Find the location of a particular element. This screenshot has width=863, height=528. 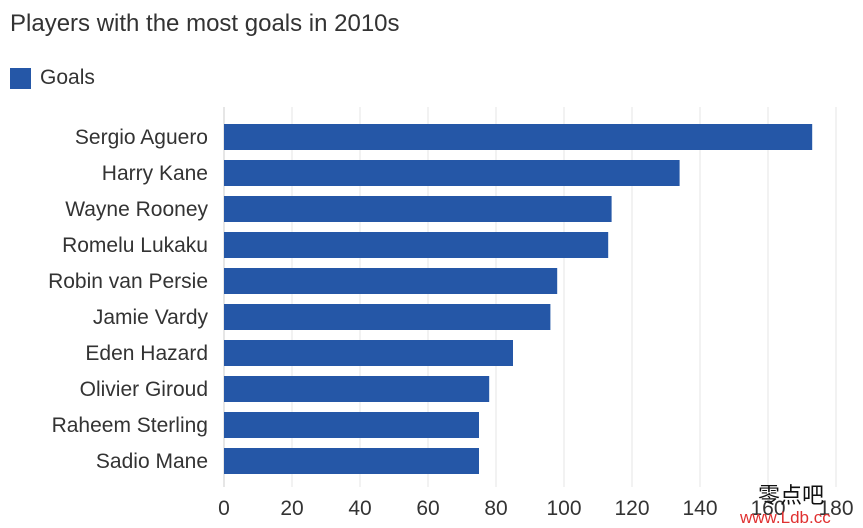

legend-label-goals: Goals is located at coordinates (67, 77).